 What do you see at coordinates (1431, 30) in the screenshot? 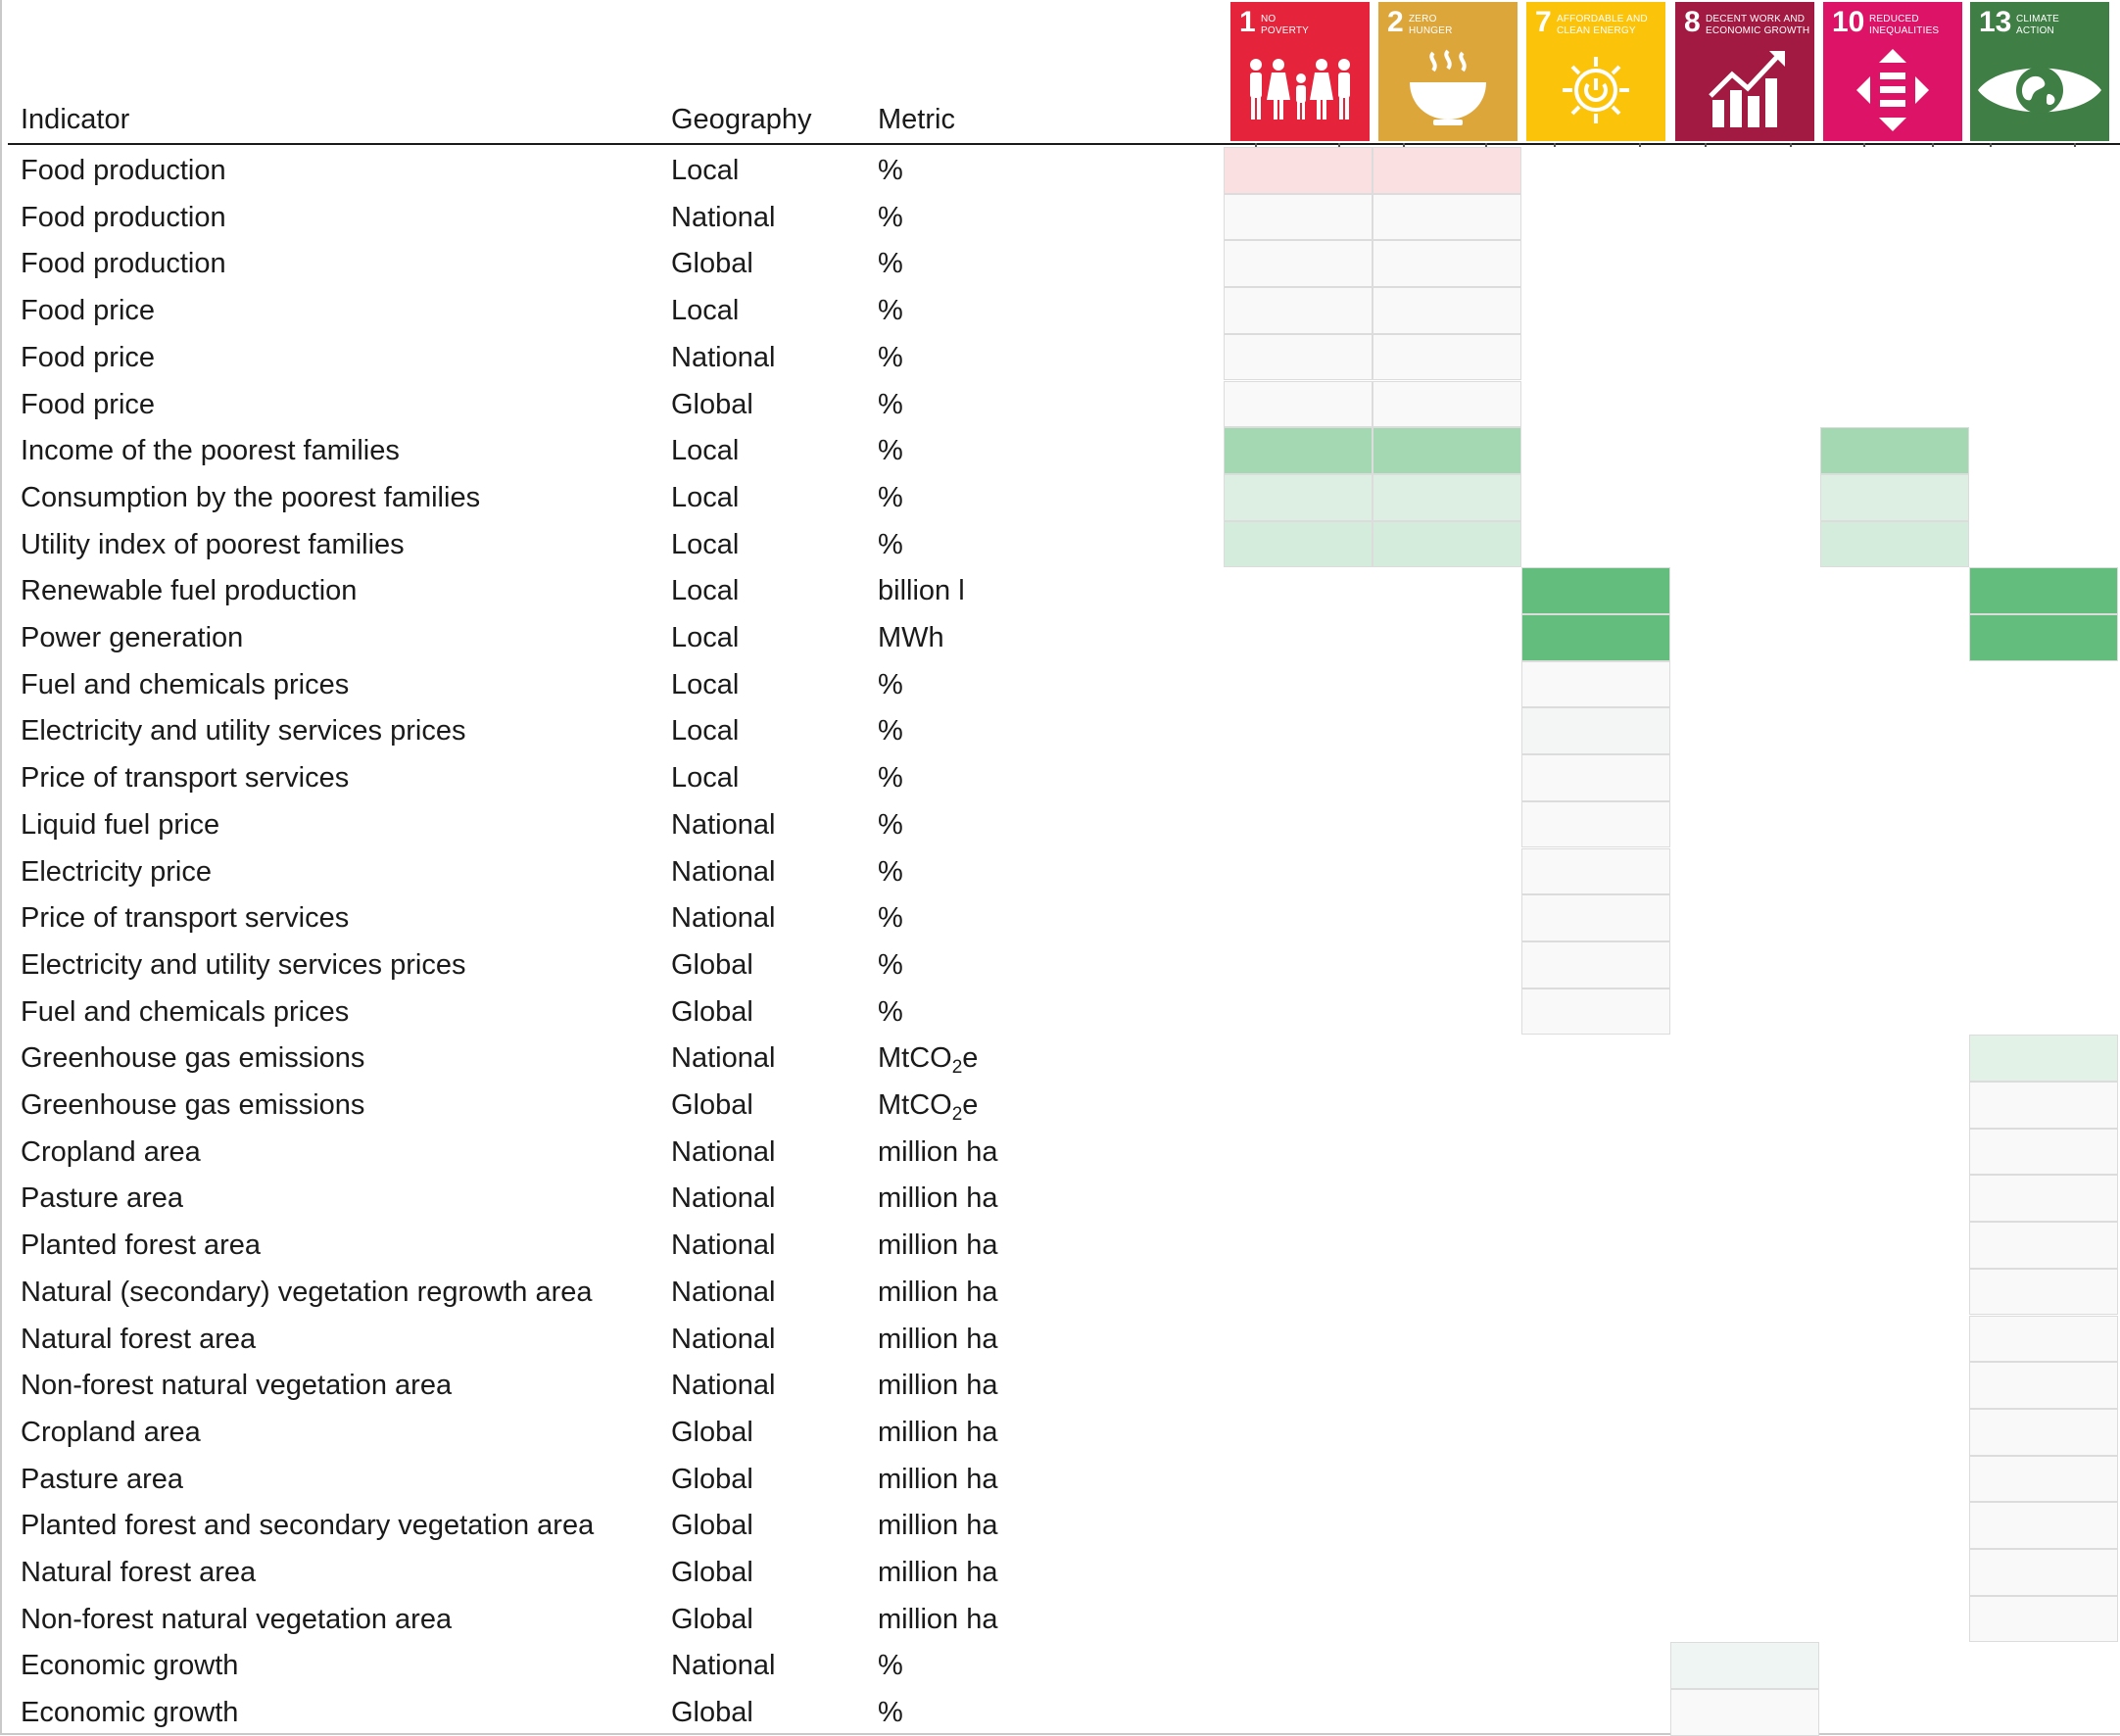
I see `sdg-caption-line-2: HUNGER` at bounding box center [1431, 30].